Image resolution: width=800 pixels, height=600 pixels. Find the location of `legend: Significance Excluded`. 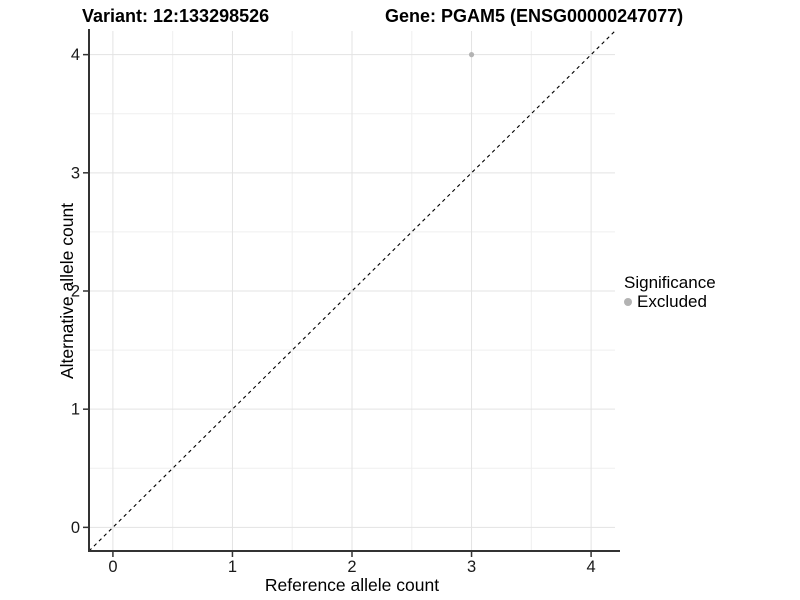

legend: Significance Excluded is located at coordinates (670, 292).